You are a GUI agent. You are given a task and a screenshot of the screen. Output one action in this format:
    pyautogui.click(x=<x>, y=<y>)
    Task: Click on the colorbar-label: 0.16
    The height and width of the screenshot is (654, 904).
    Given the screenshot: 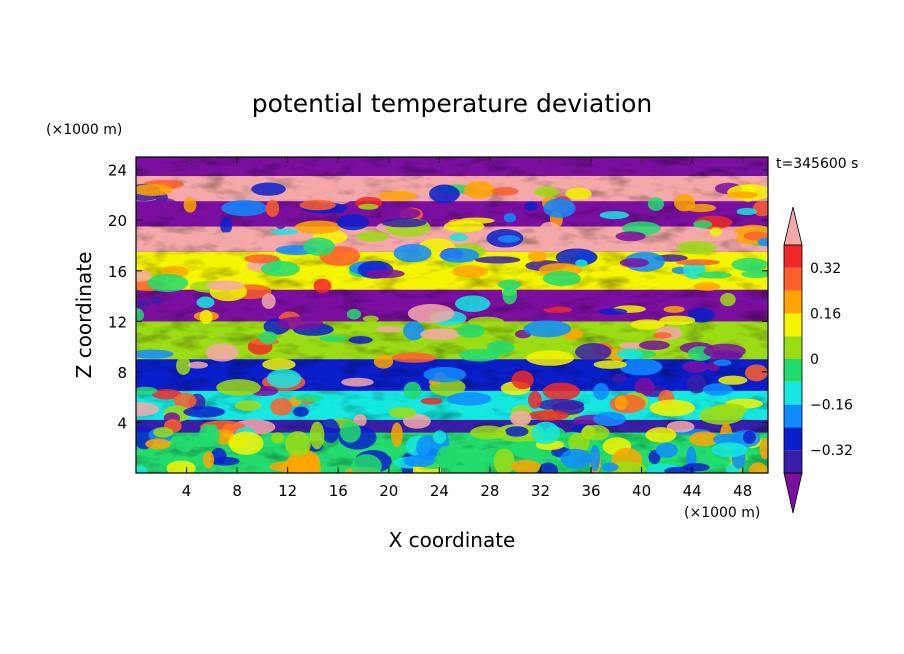 What is the action you would take?
    pyautogui.click(x=825, y=314)
    